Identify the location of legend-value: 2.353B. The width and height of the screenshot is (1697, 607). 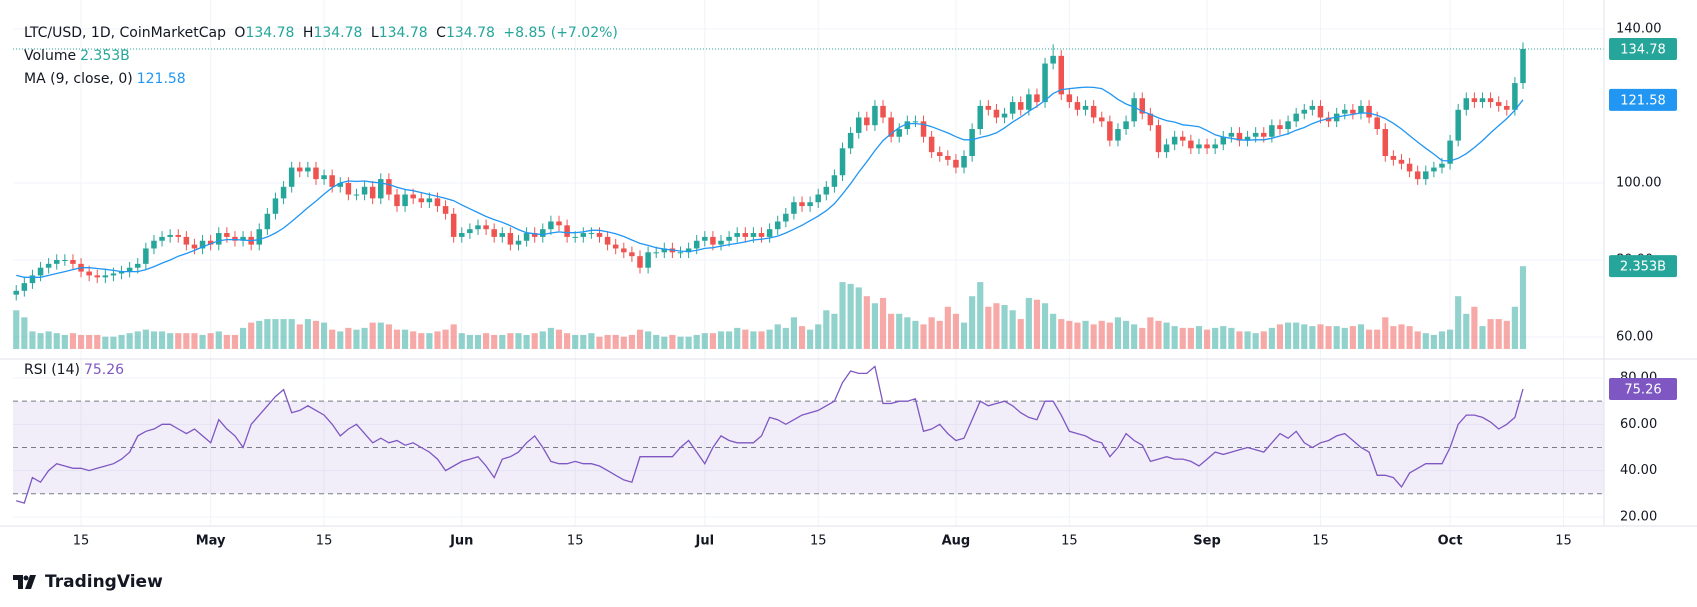
(105, 56).